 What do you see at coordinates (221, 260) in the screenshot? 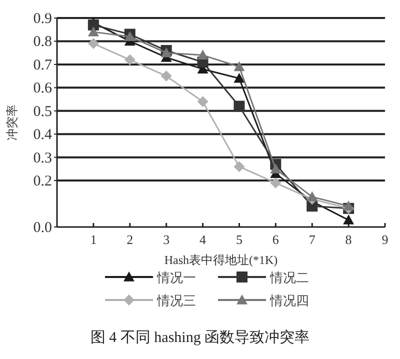
I see `x-axis-title: Hash表中得地址(*1K)` at bounding box center [221, 260].